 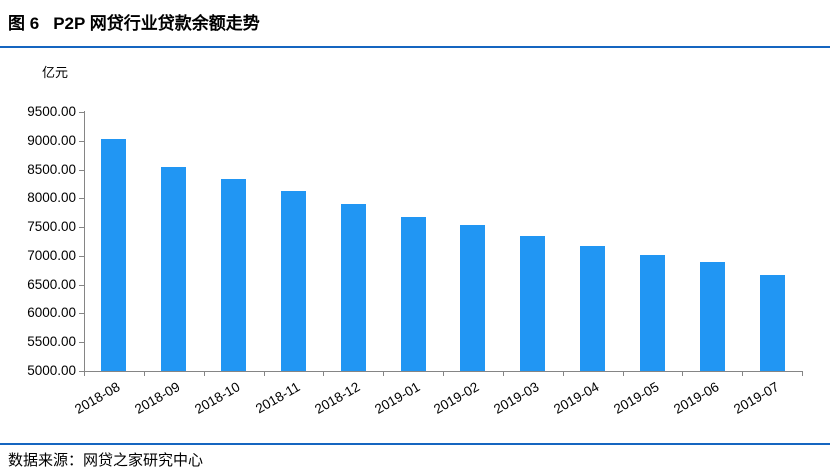 What do you see at coordinates (516, 398) in the screenshot?
I see `x-axis-label-2019-03: 2019-03` at bounding box center [516, 398].